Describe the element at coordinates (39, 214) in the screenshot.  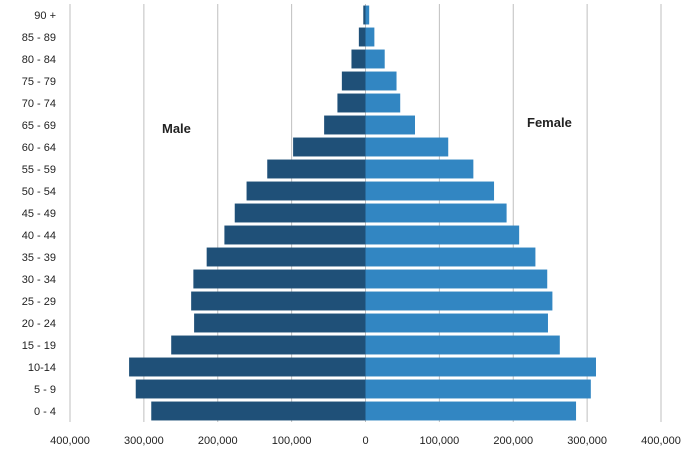
I see `y-tick-label: 45 - 49` at that location.